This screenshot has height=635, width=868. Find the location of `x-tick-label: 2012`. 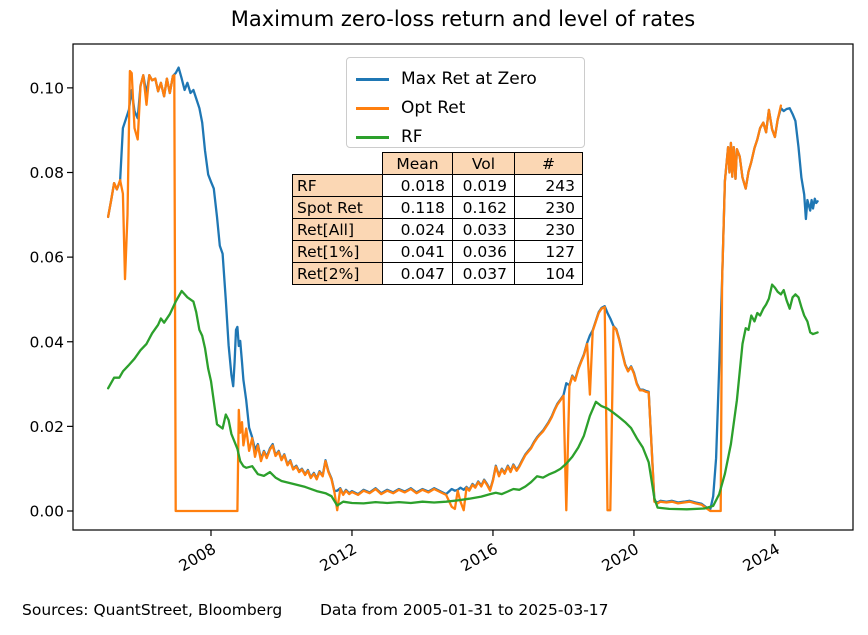

x-tick-label: 2012 is located at coordinates (338, 557).